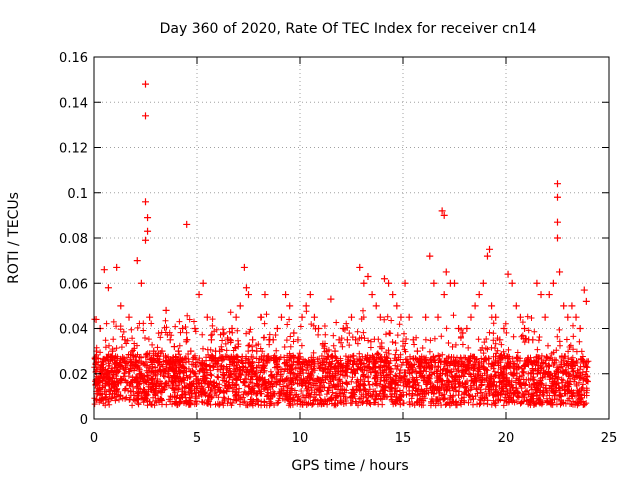  Describe the element at coordinates (77, 194) in the screenshot. I see `y-tick-label: 0.1` at that location.